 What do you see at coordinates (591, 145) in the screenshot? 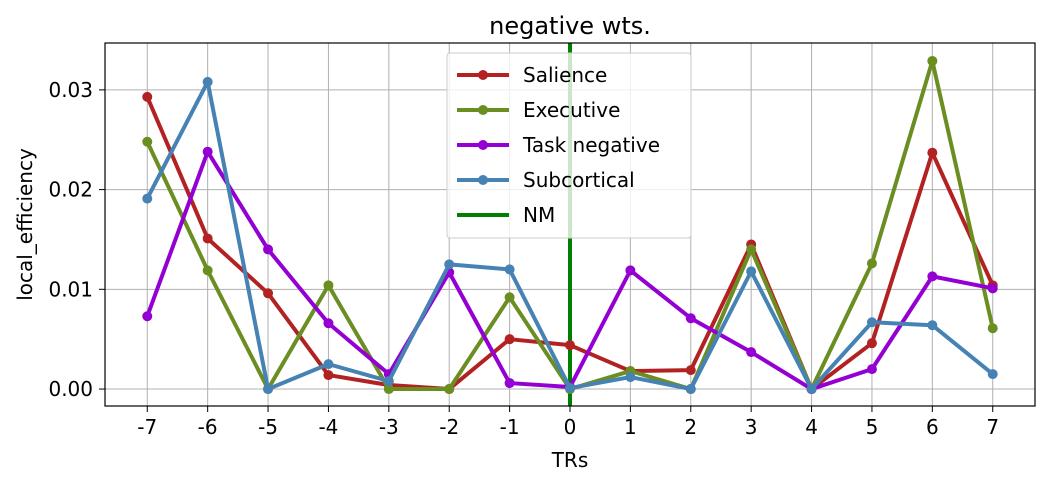
I see `legend-label: Task negative` at bounding box center [591, 145].